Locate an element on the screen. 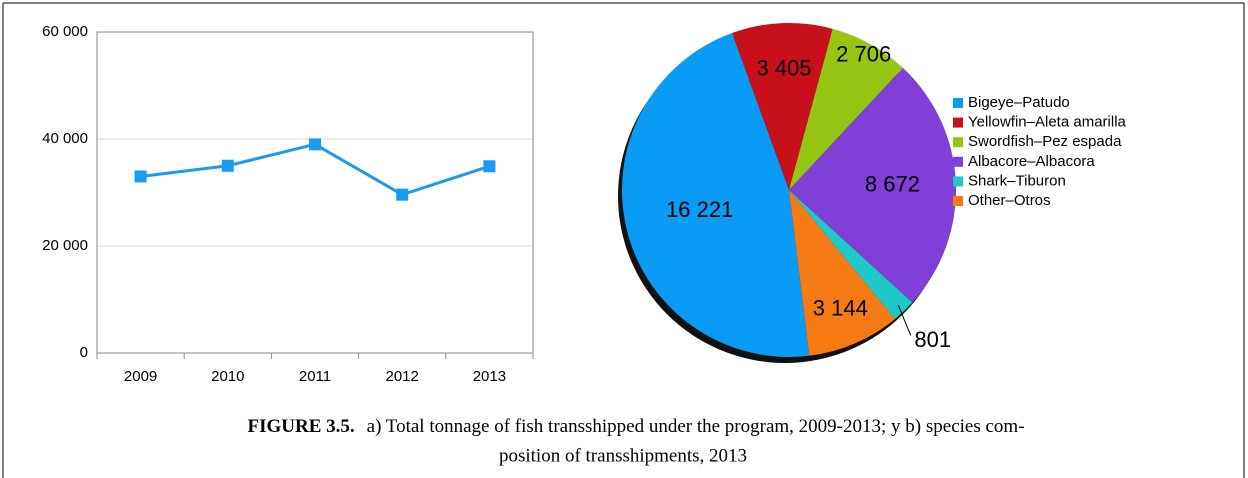 The width and height of the screenshot is (1248, 478). legend-label: Shark–Tiburon is located at coordinates (1017, 180).